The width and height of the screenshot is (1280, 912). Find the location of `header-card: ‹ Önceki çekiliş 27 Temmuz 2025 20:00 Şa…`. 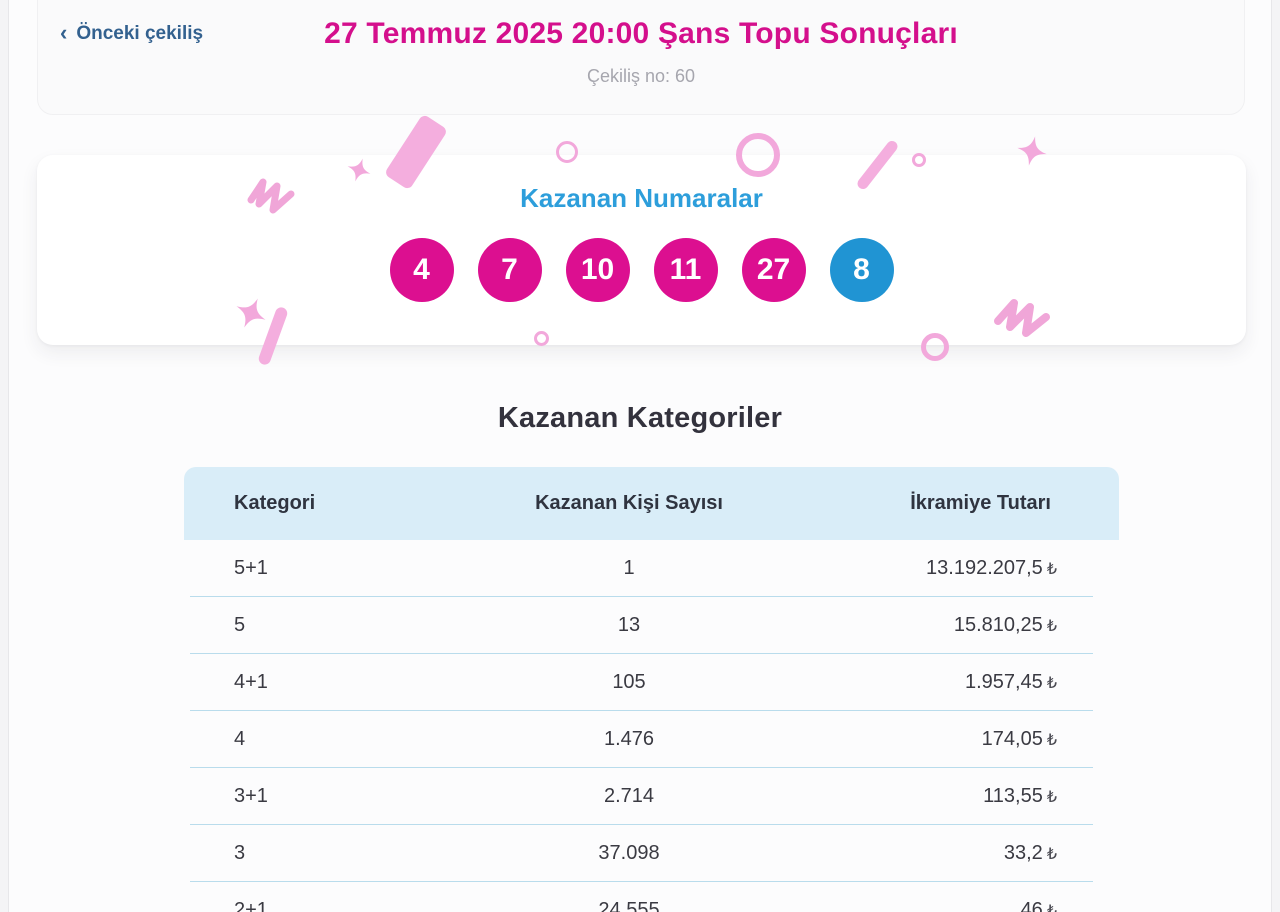

header-card: ‹ Önceki çekiliş 27 Temmuz 2025 20:00 Şa… is located at coordinates (641, 57).